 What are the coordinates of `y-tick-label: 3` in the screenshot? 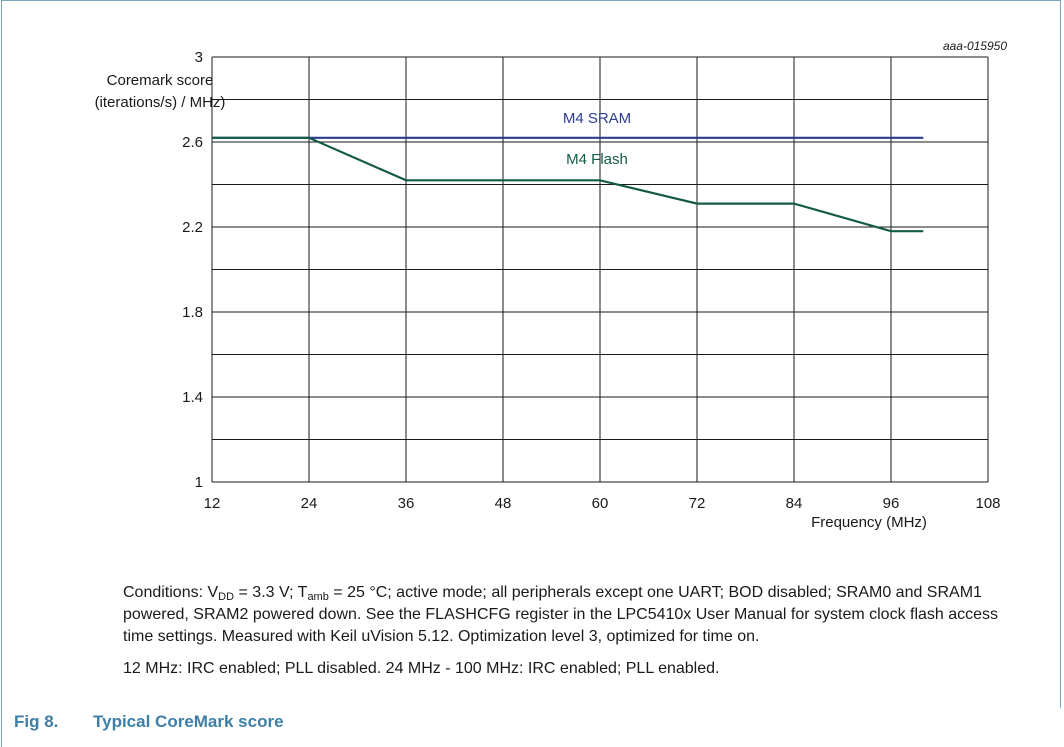 It's located at (199, 57).